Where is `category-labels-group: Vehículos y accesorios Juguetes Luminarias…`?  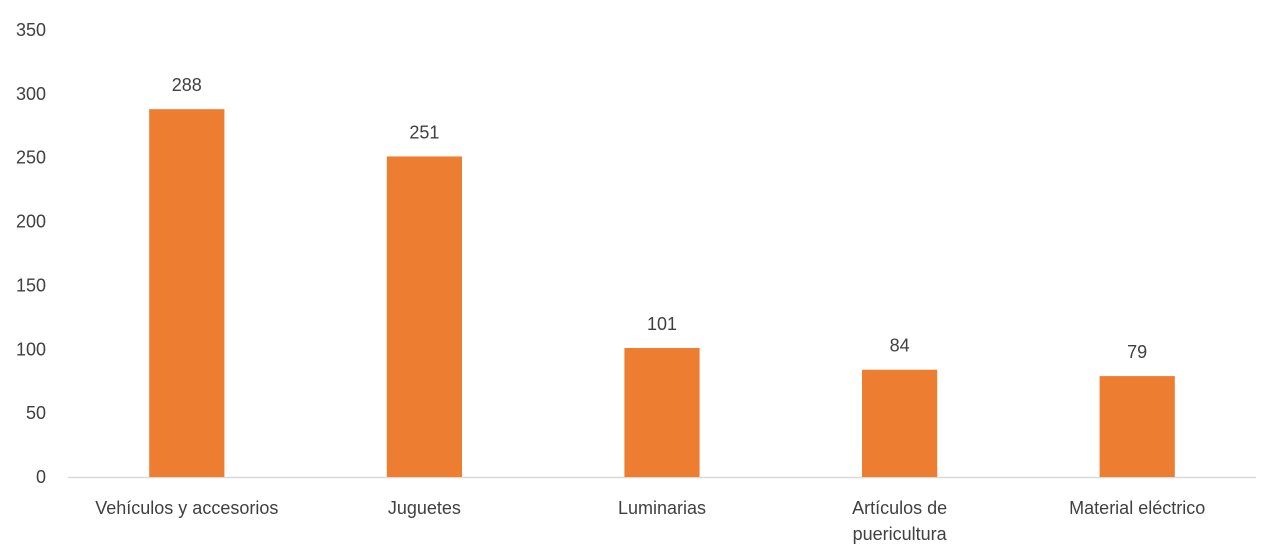
category-labels-group: Vehículos y accesorios Juguetes Luminarias… is located at coordinates (650, 521).